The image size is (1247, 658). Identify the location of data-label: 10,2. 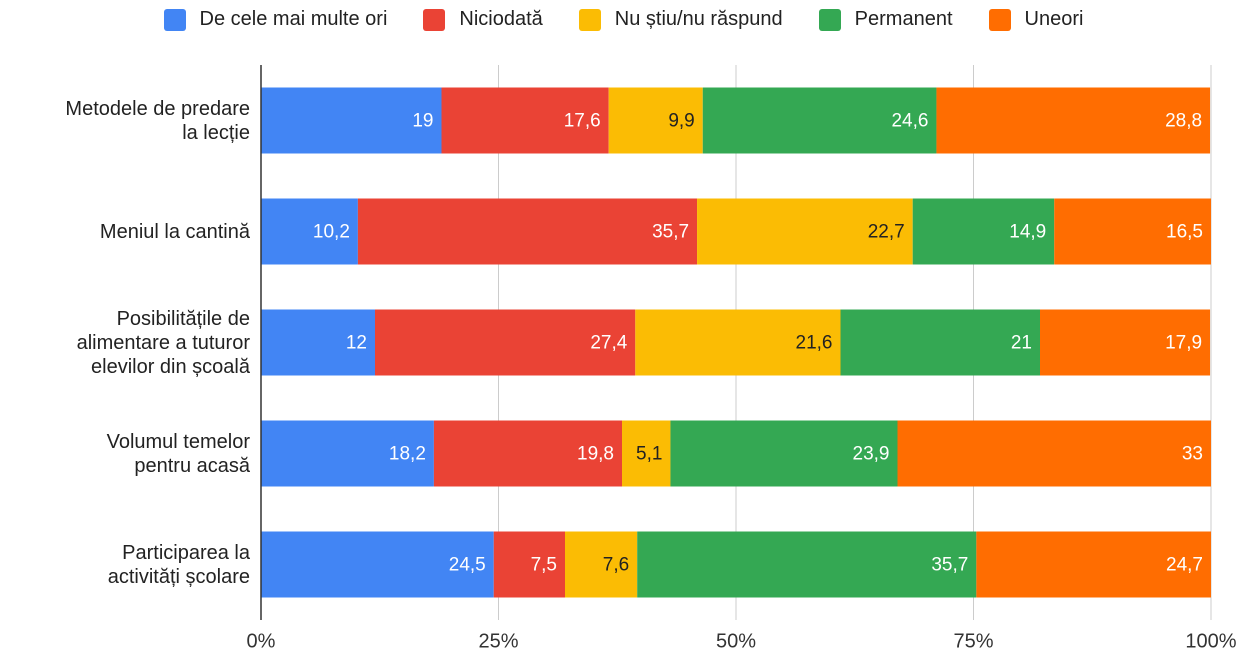
(331, 232).